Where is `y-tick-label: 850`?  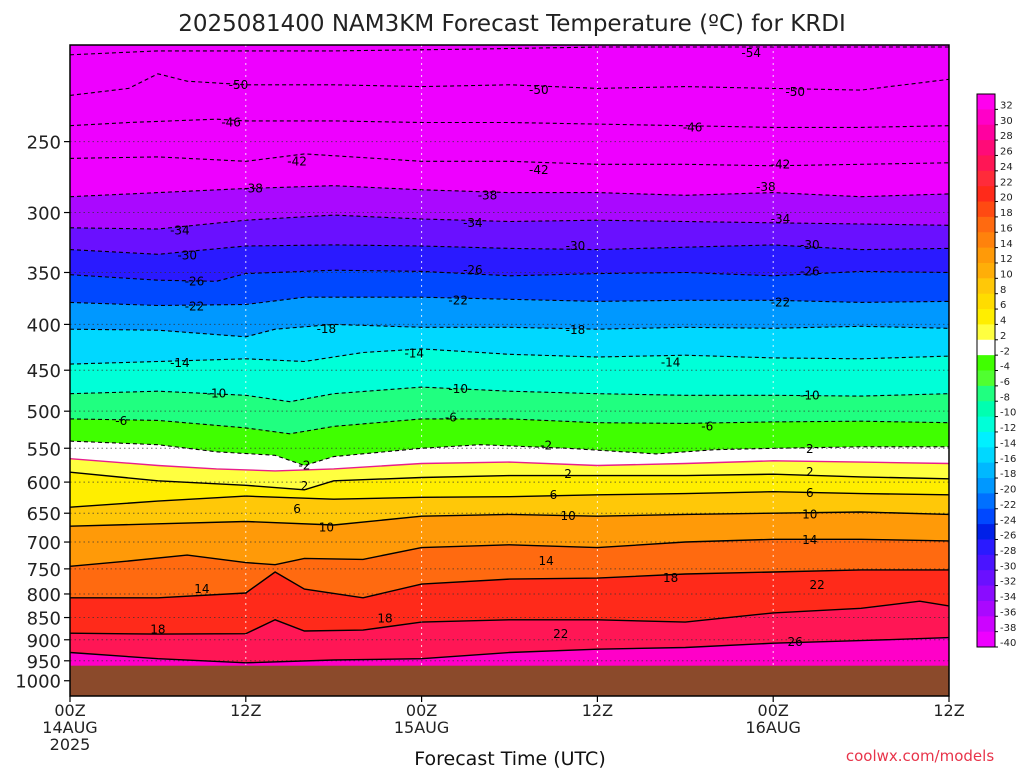
y-tick-label: 850 is located at coordinates (44, 619).